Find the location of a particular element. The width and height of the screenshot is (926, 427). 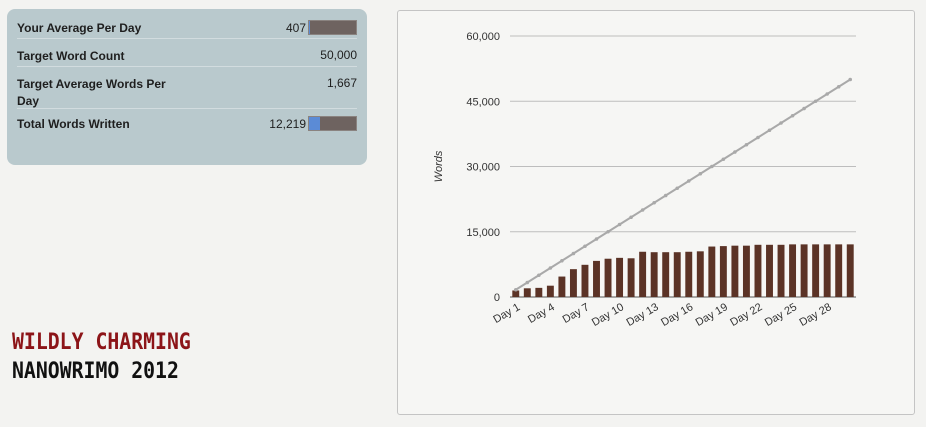

x-tick-label: Day 13 is located at coordinates (642, 315).